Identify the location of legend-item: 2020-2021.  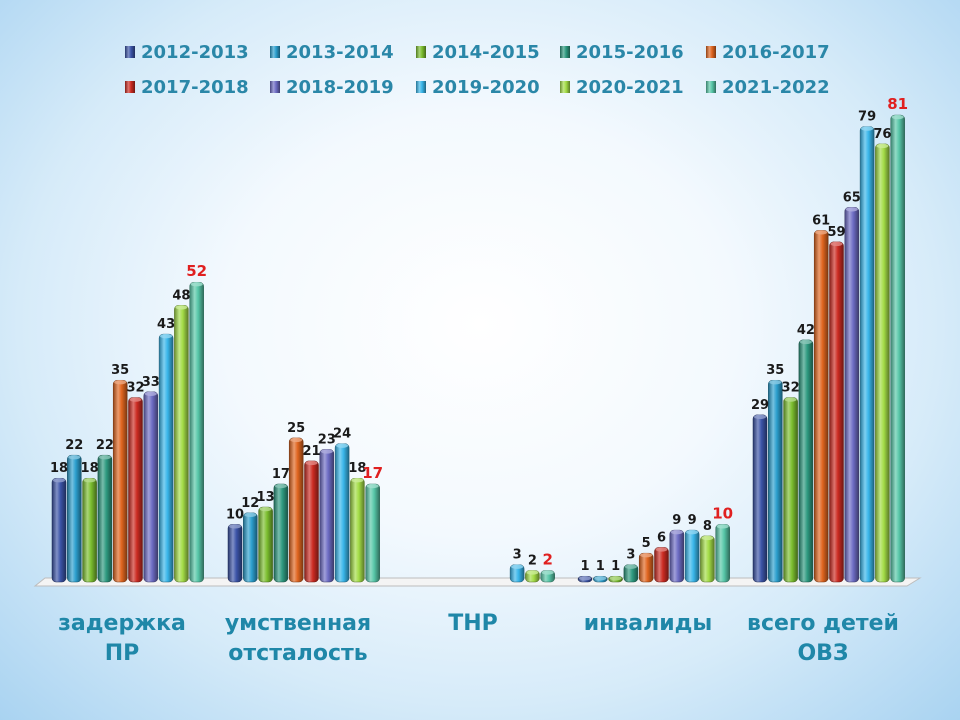
(622, 87).